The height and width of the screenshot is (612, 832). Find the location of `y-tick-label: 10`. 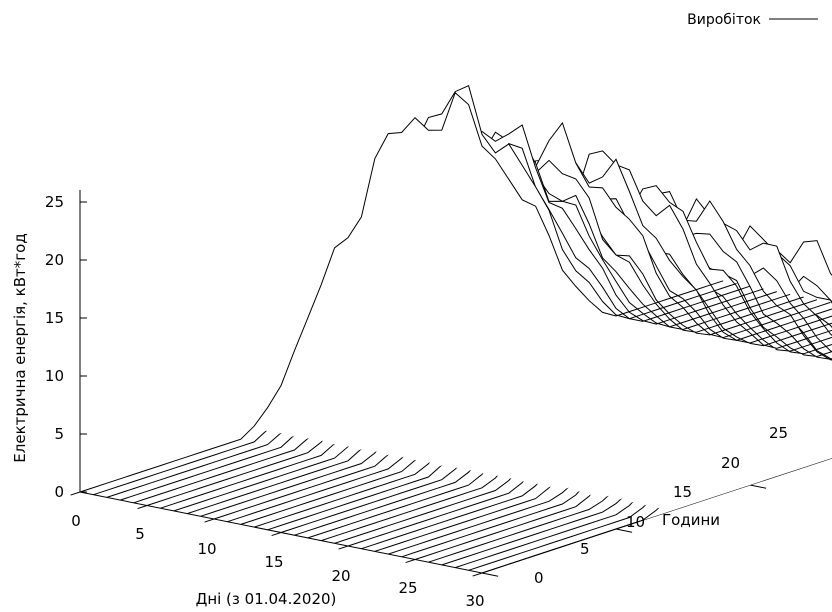

y-tick-label: 10 is located at coordinates (635, 522).